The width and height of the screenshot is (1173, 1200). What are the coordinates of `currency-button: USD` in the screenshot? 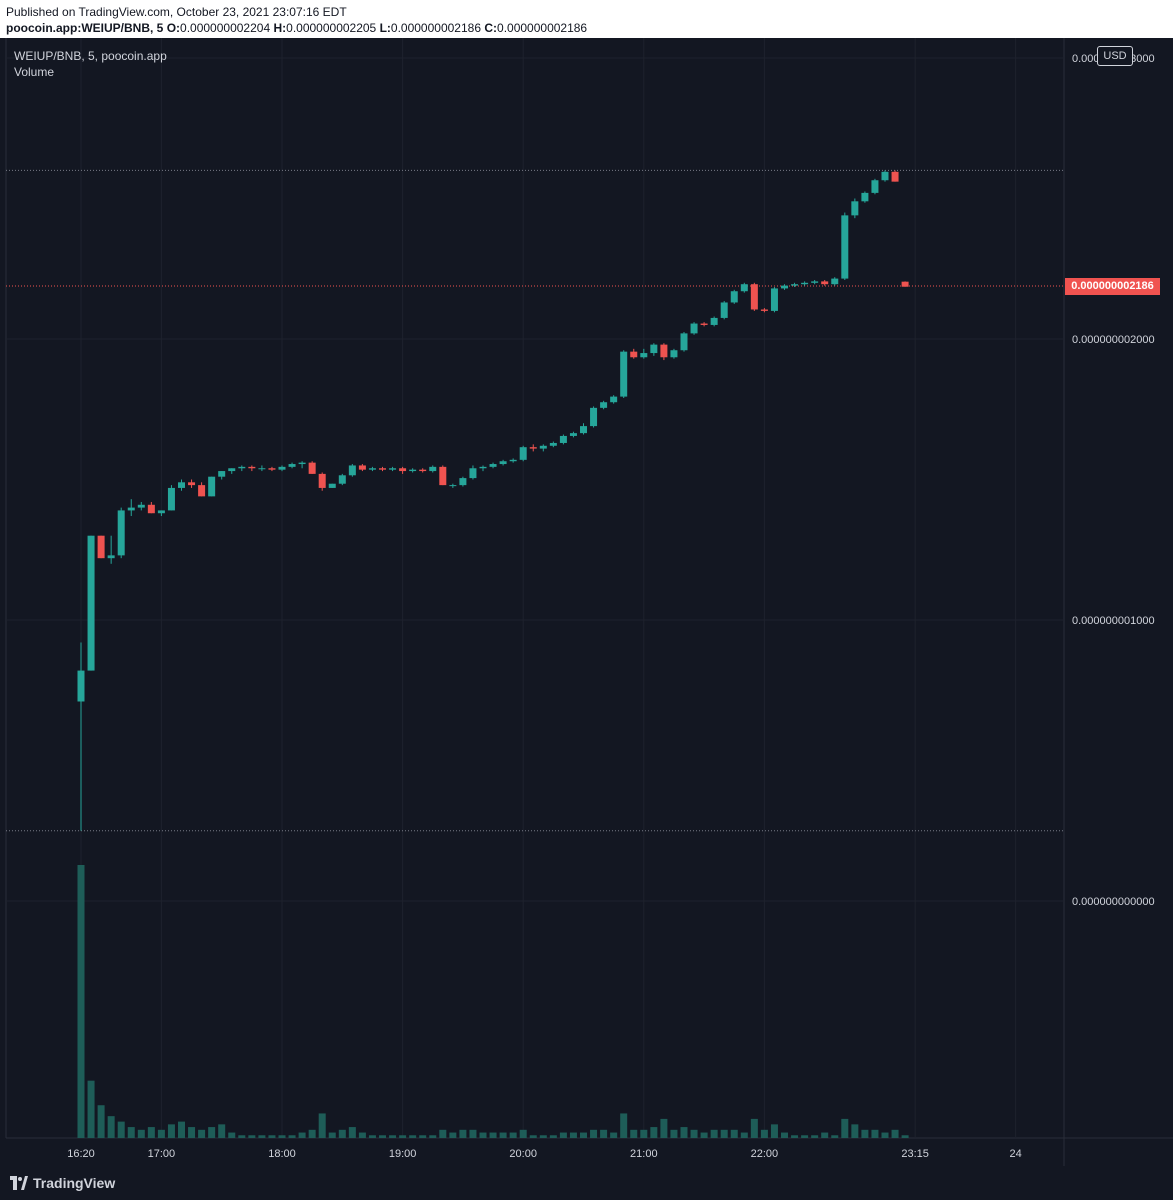 It's located at (1115, 56).